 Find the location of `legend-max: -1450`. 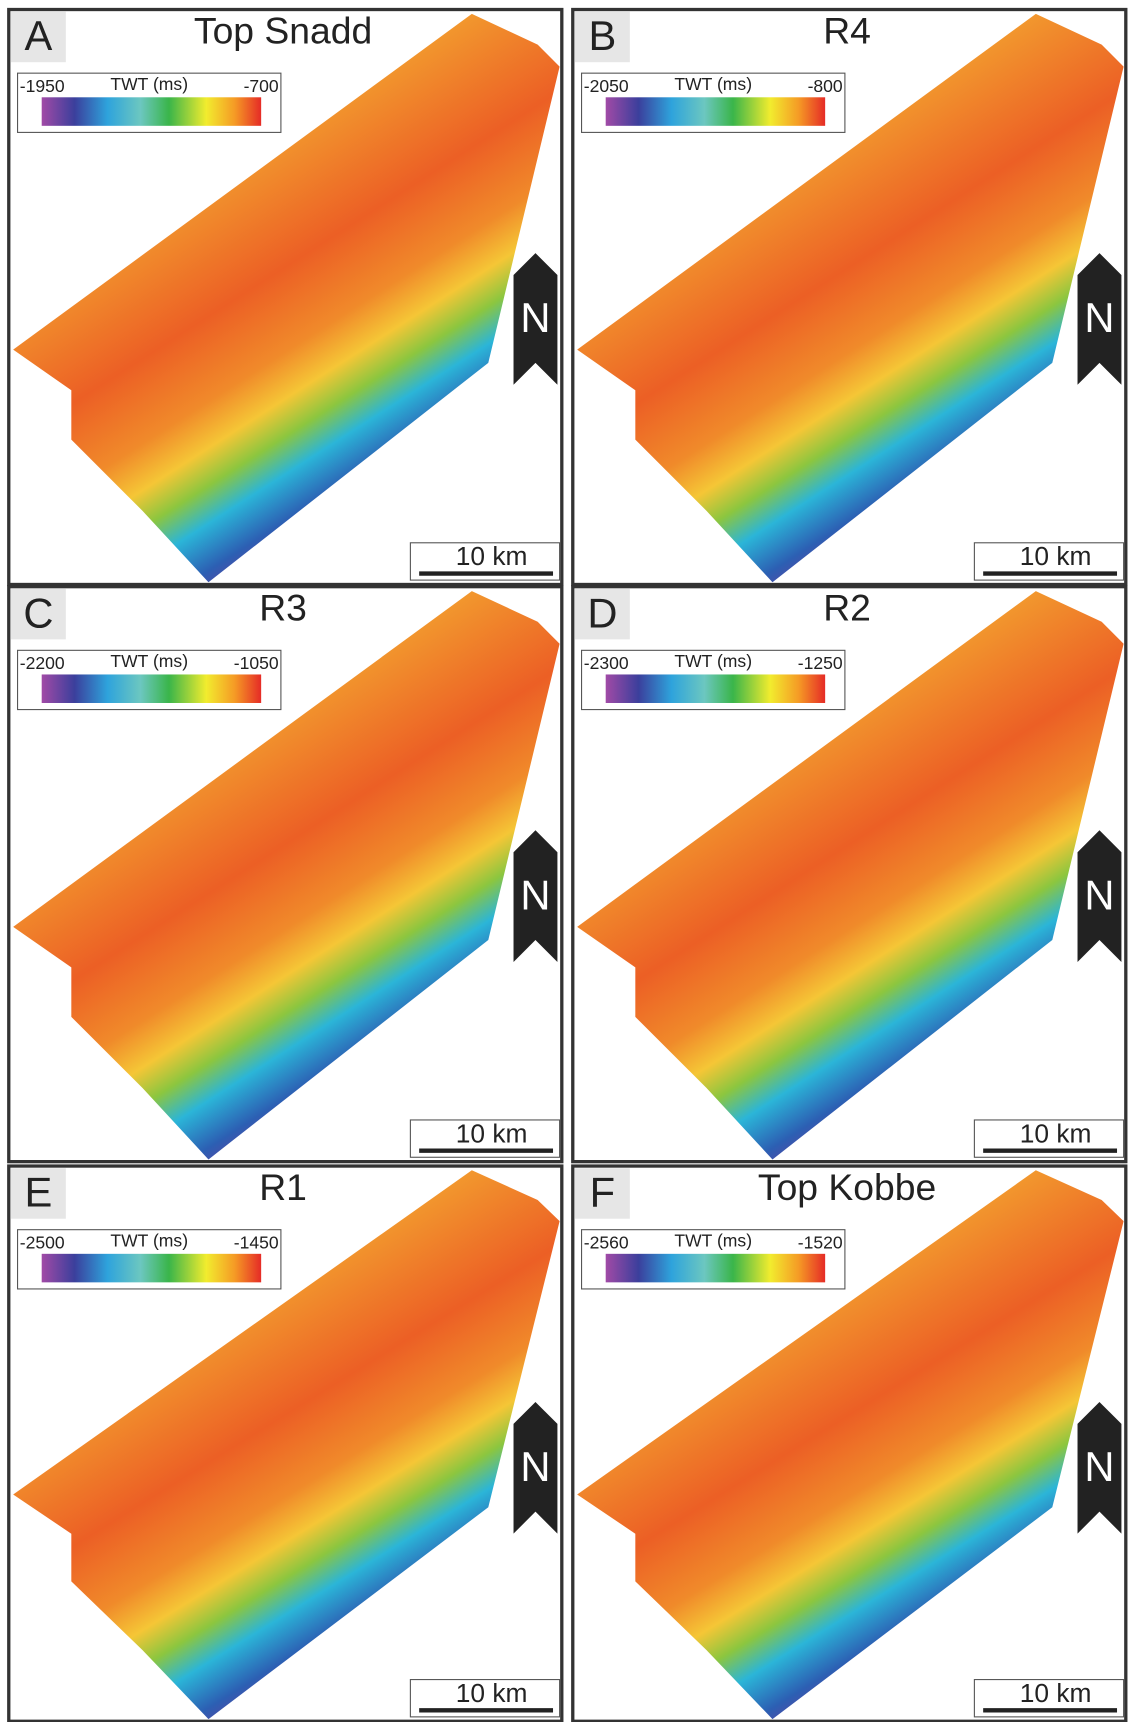

legend-max: -1450 is located at coordinates (256, 1243).